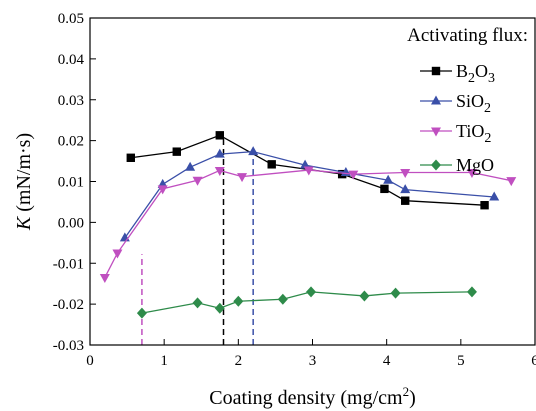  What do you see at coordinates (68, 305) in the screenshot?
I see `y-tick-label: -0.02` at bounding box center [68, 305].